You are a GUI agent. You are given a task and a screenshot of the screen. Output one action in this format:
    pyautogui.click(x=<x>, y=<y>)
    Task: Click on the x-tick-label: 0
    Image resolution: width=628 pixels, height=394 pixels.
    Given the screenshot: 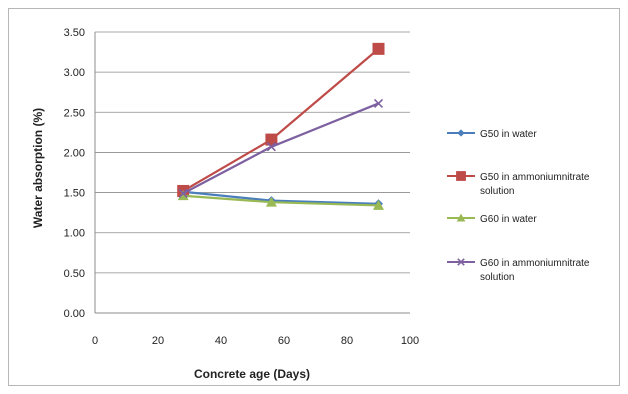 What is the action you would take?
    pyautogui.click(x=95, y=341)
    